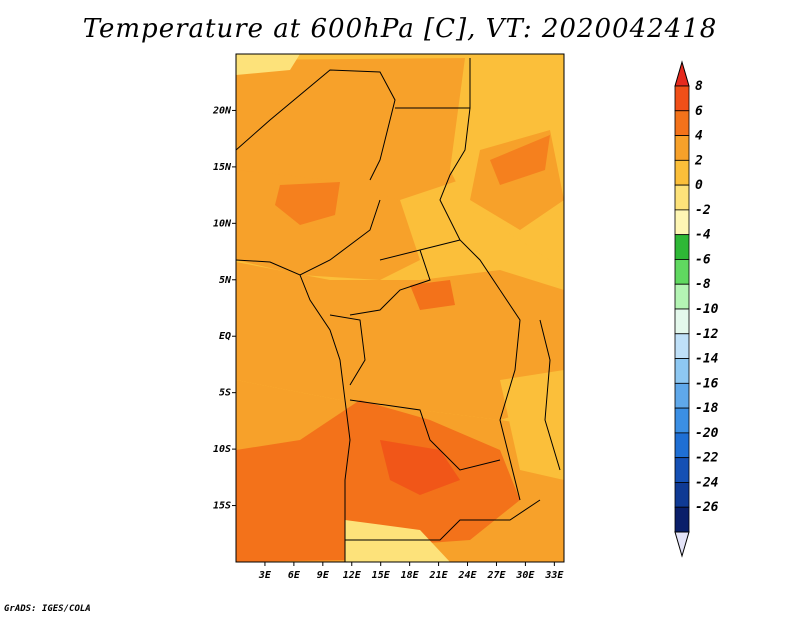 This screenshot has width=800, height=618. What do you see at coordinates (707, 458) in the screenshot?
I see `colorbar-label: -22` at bounding box center [707, 458].